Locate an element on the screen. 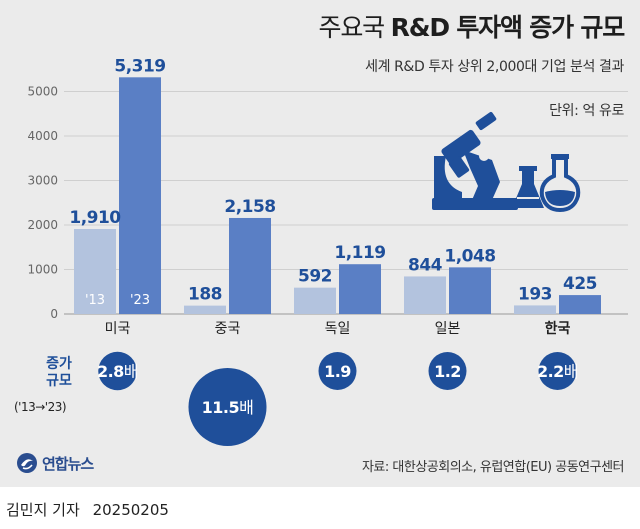  byline-author: 김민지 기자 is located at coordinates (43, 510).